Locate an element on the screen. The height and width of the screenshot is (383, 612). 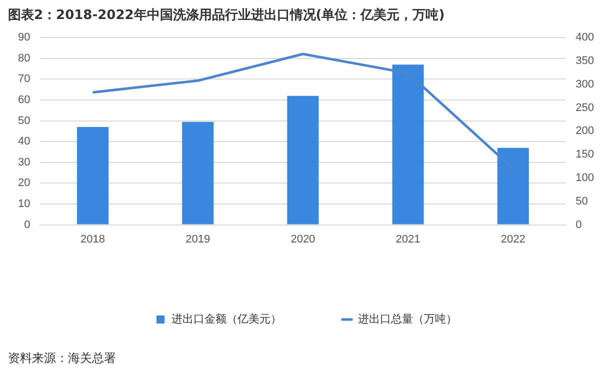
y-tick-label: 40 is located at coordinates (24, 142).